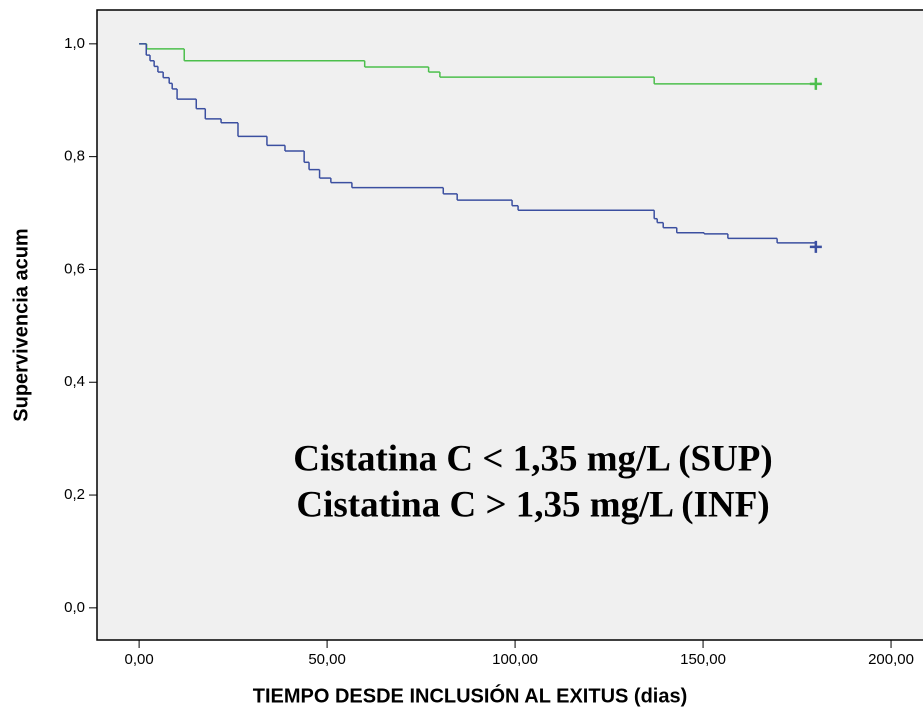  What do you see at coordinates (74, 494) in the screenshot?
I see `y-tick-label: 0,2` at bounding box center [74, 494].